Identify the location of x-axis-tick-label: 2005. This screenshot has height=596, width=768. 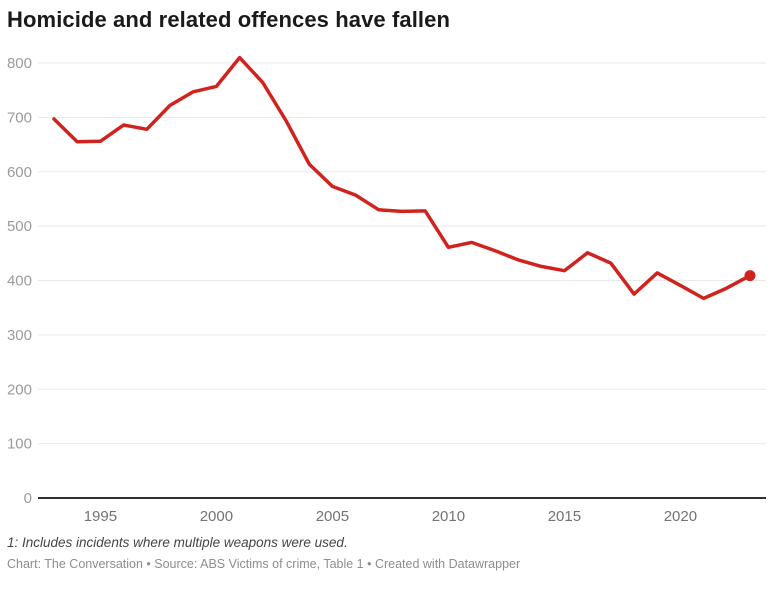
(332, 516).